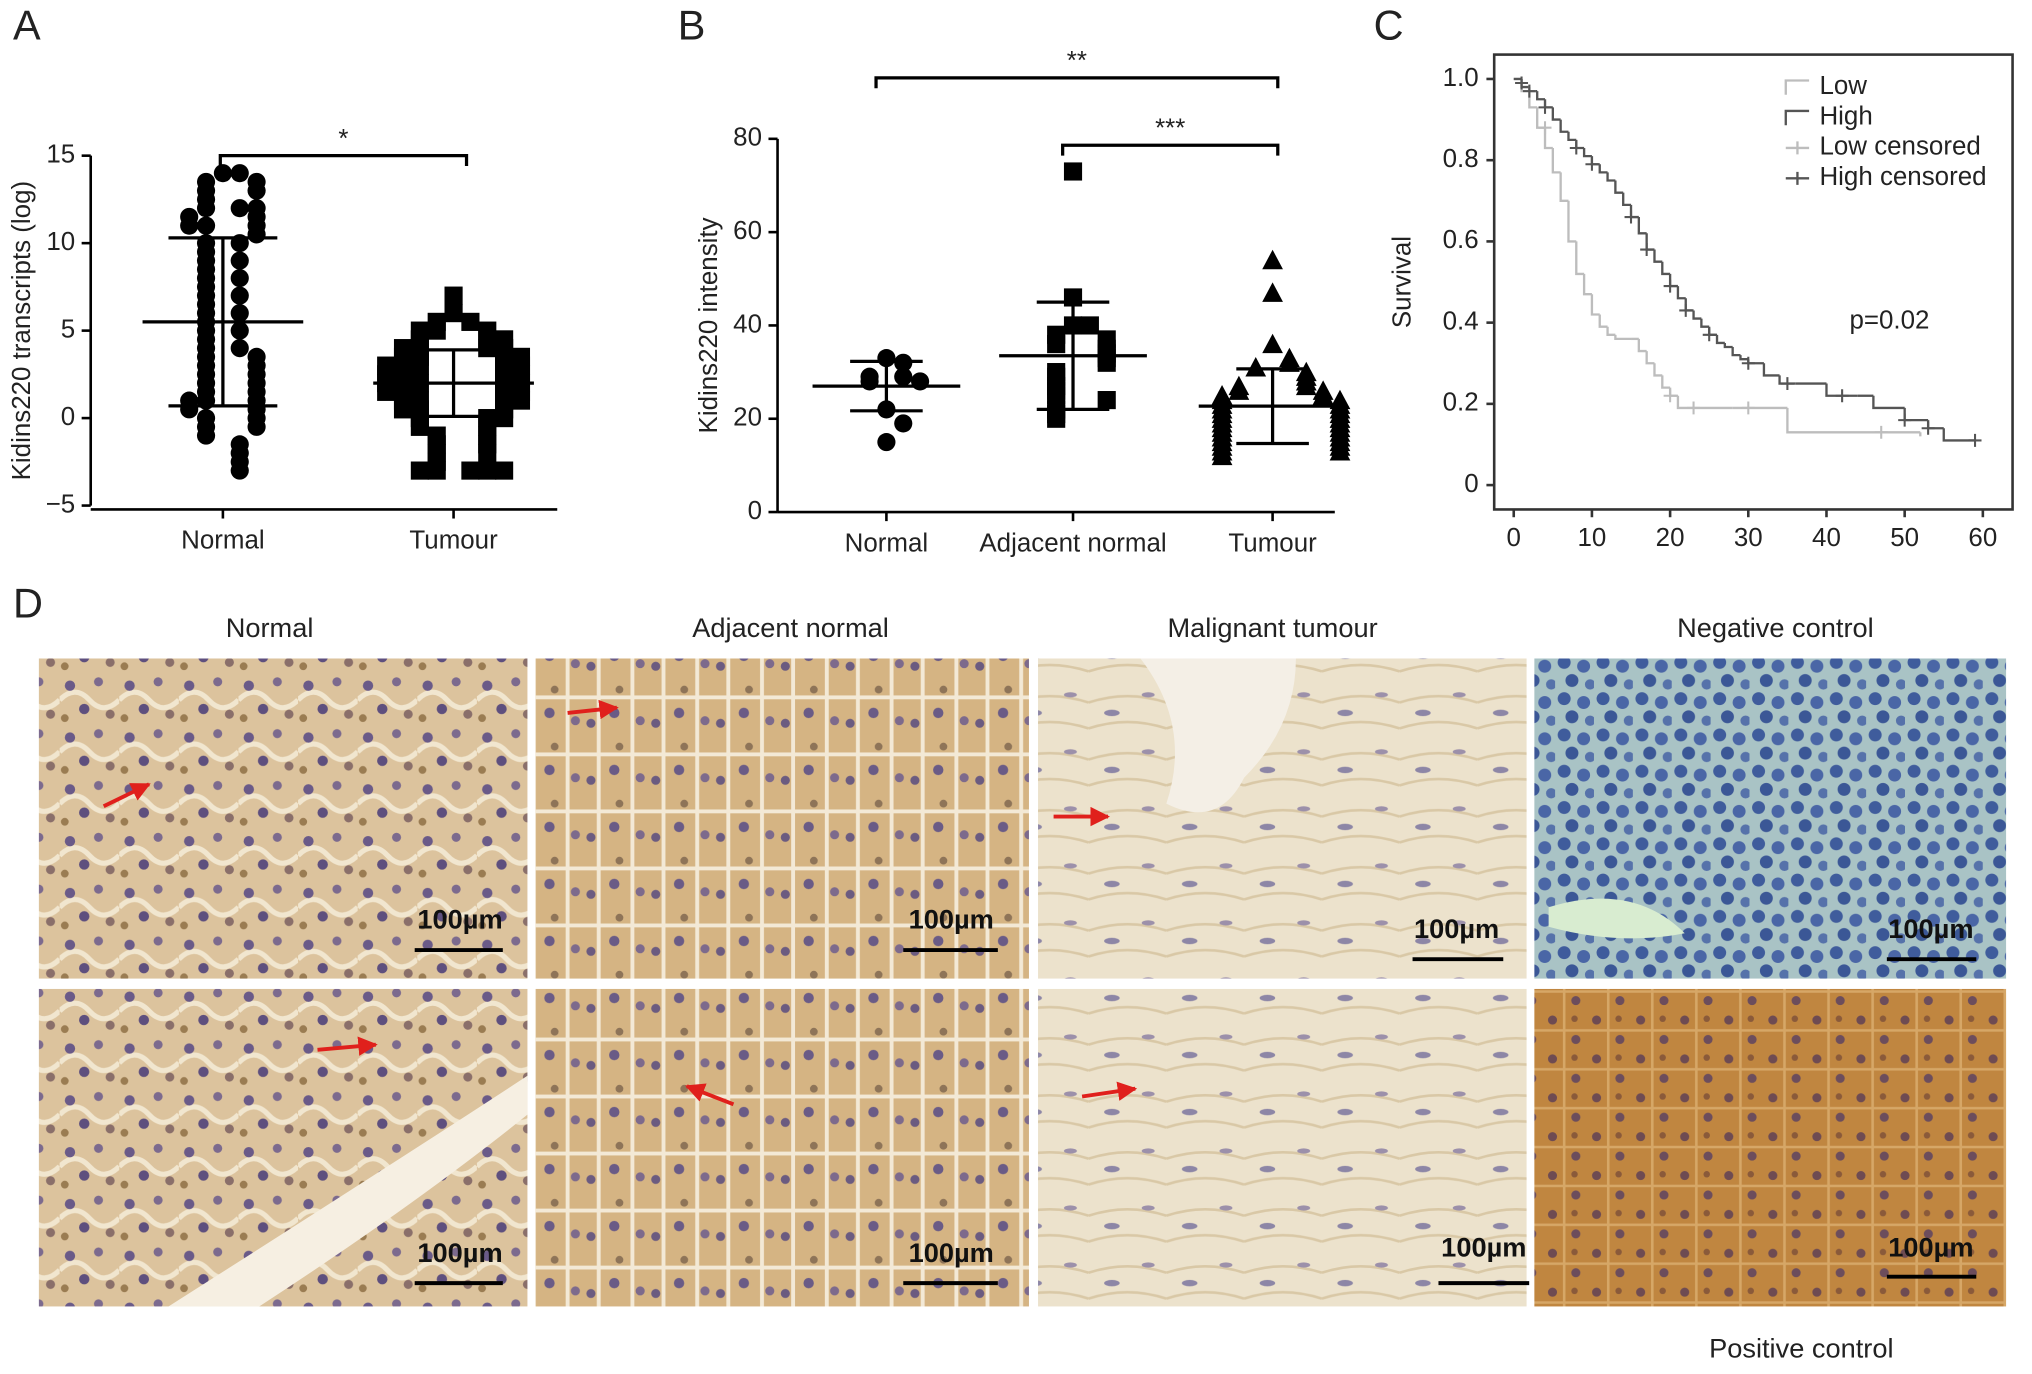 The width and height of the screenshot is (2032, 1374). Describe the element at coordinates (692, 25) in the screenshot. I see `panel-label: B` at that location.